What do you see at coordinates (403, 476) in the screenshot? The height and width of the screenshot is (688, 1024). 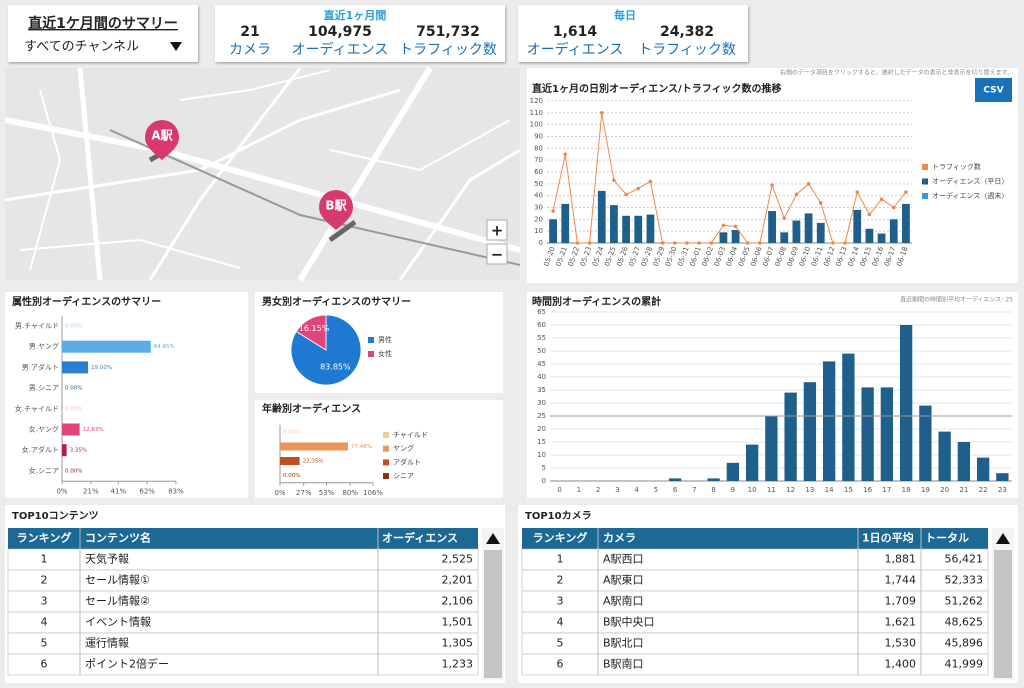 I see `legend-label: シニア` at bounding box center [403, 476].